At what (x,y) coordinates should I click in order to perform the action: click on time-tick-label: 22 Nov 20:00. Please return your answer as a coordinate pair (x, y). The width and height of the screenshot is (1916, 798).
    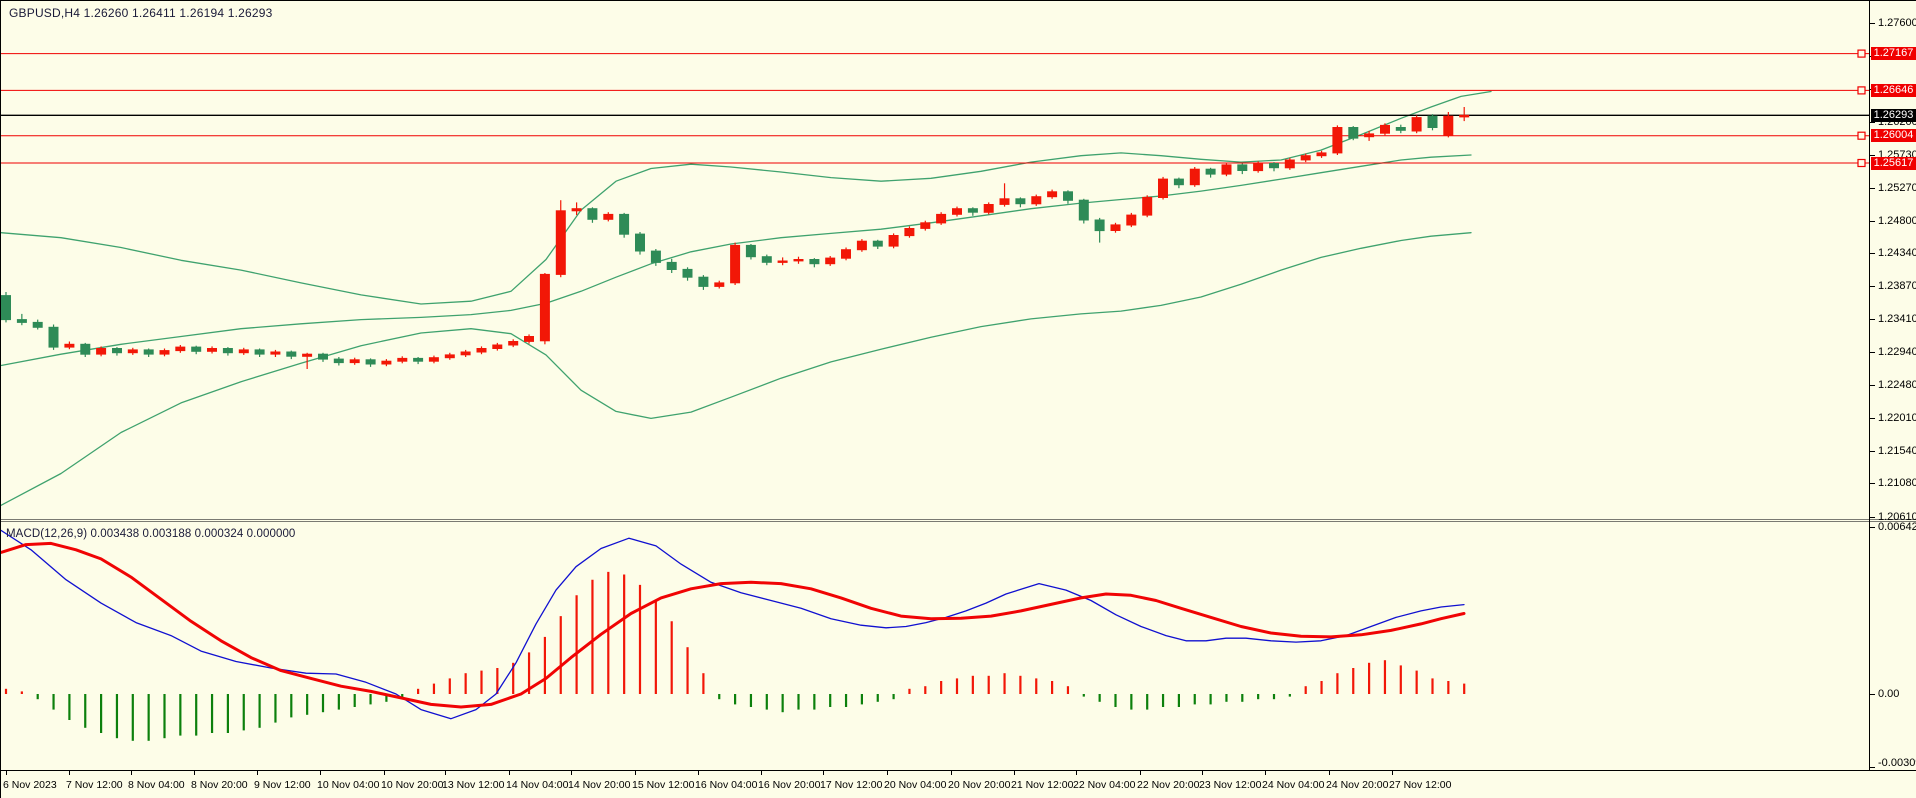
    Looking at the image, I should click on (1168, 785).